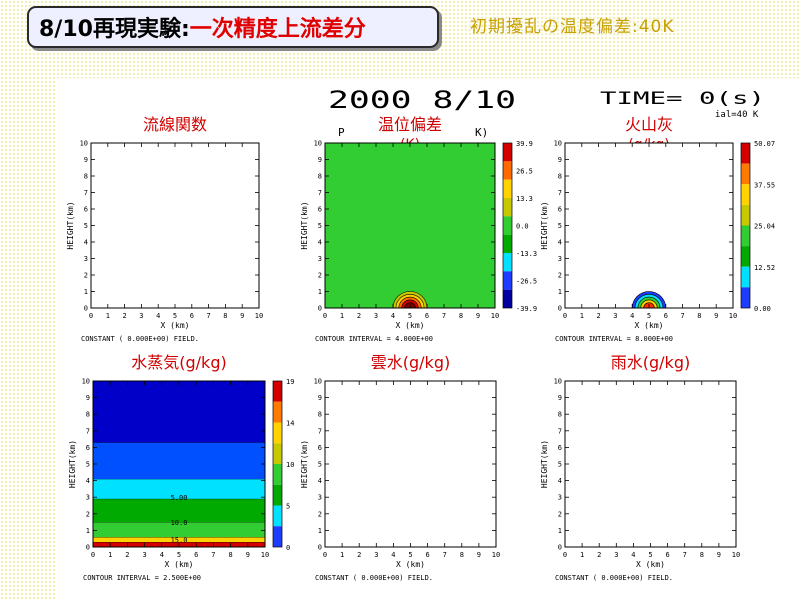 This screenshot has height=600, width=800. Describe the element at coordinates (422, 100) in the screenshot. I see `figure-date: 2000 8/10` at that location.